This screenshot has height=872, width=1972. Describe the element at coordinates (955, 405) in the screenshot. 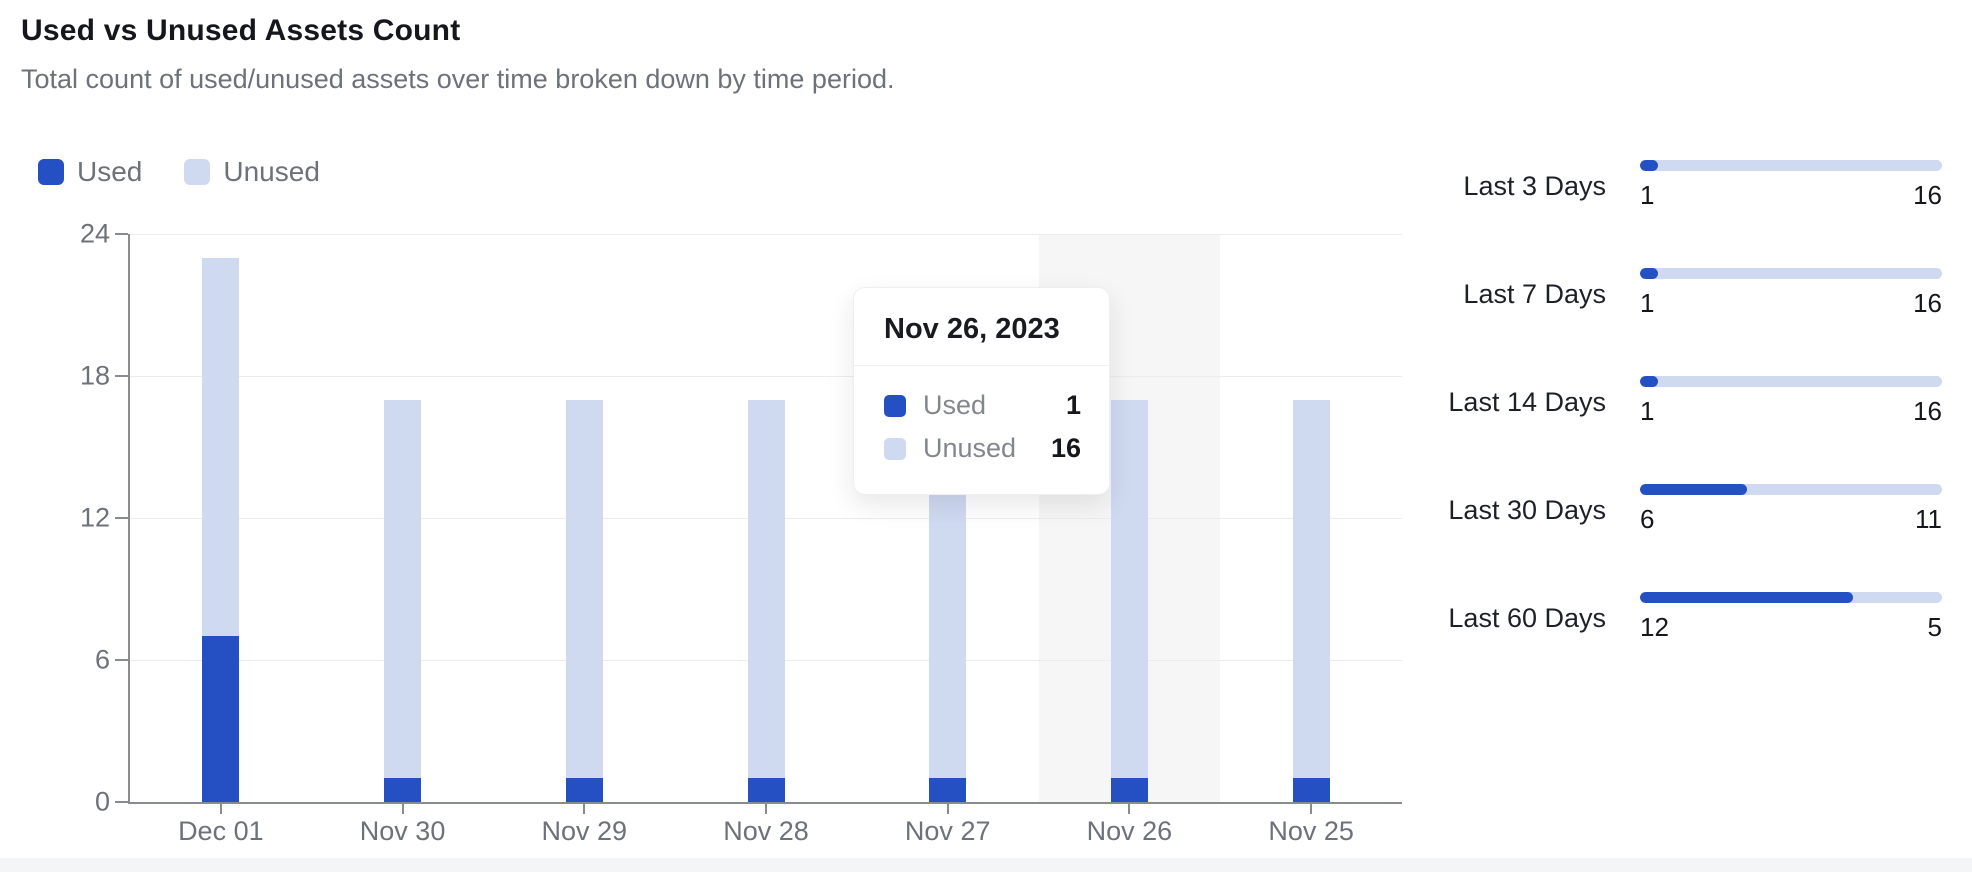

I see `tooltip-series-label: Used` at that location.